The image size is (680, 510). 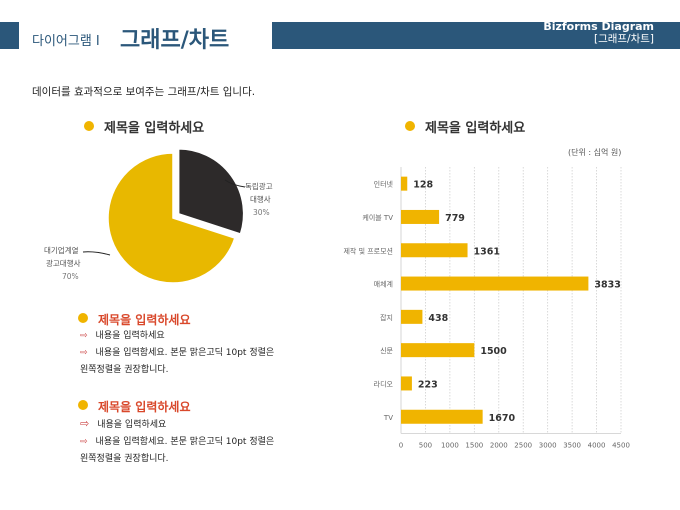 What do you see at coordinates (386, 317) in the screenshot?
I see `bar-category-label: 잡지` at bounding box center [386, 317].